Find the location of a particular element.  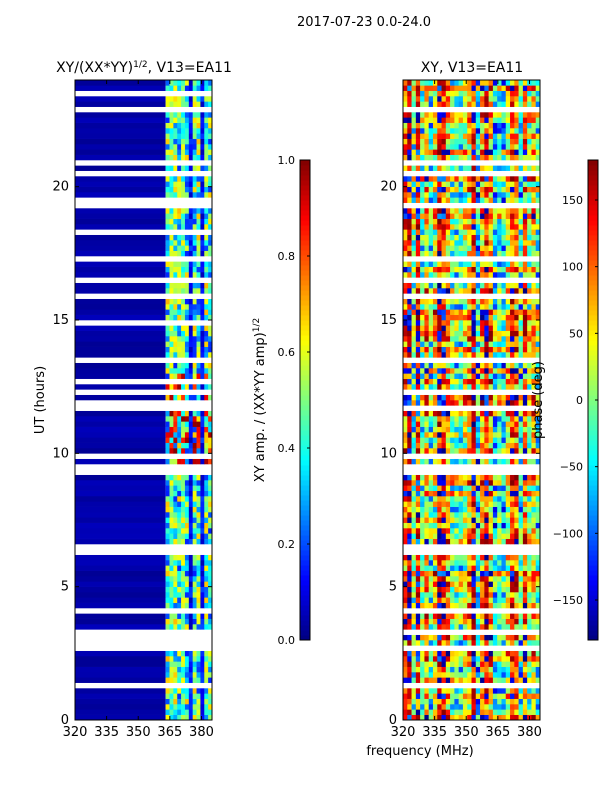

heatmap-gap-row is located at coordinates (143, 648).